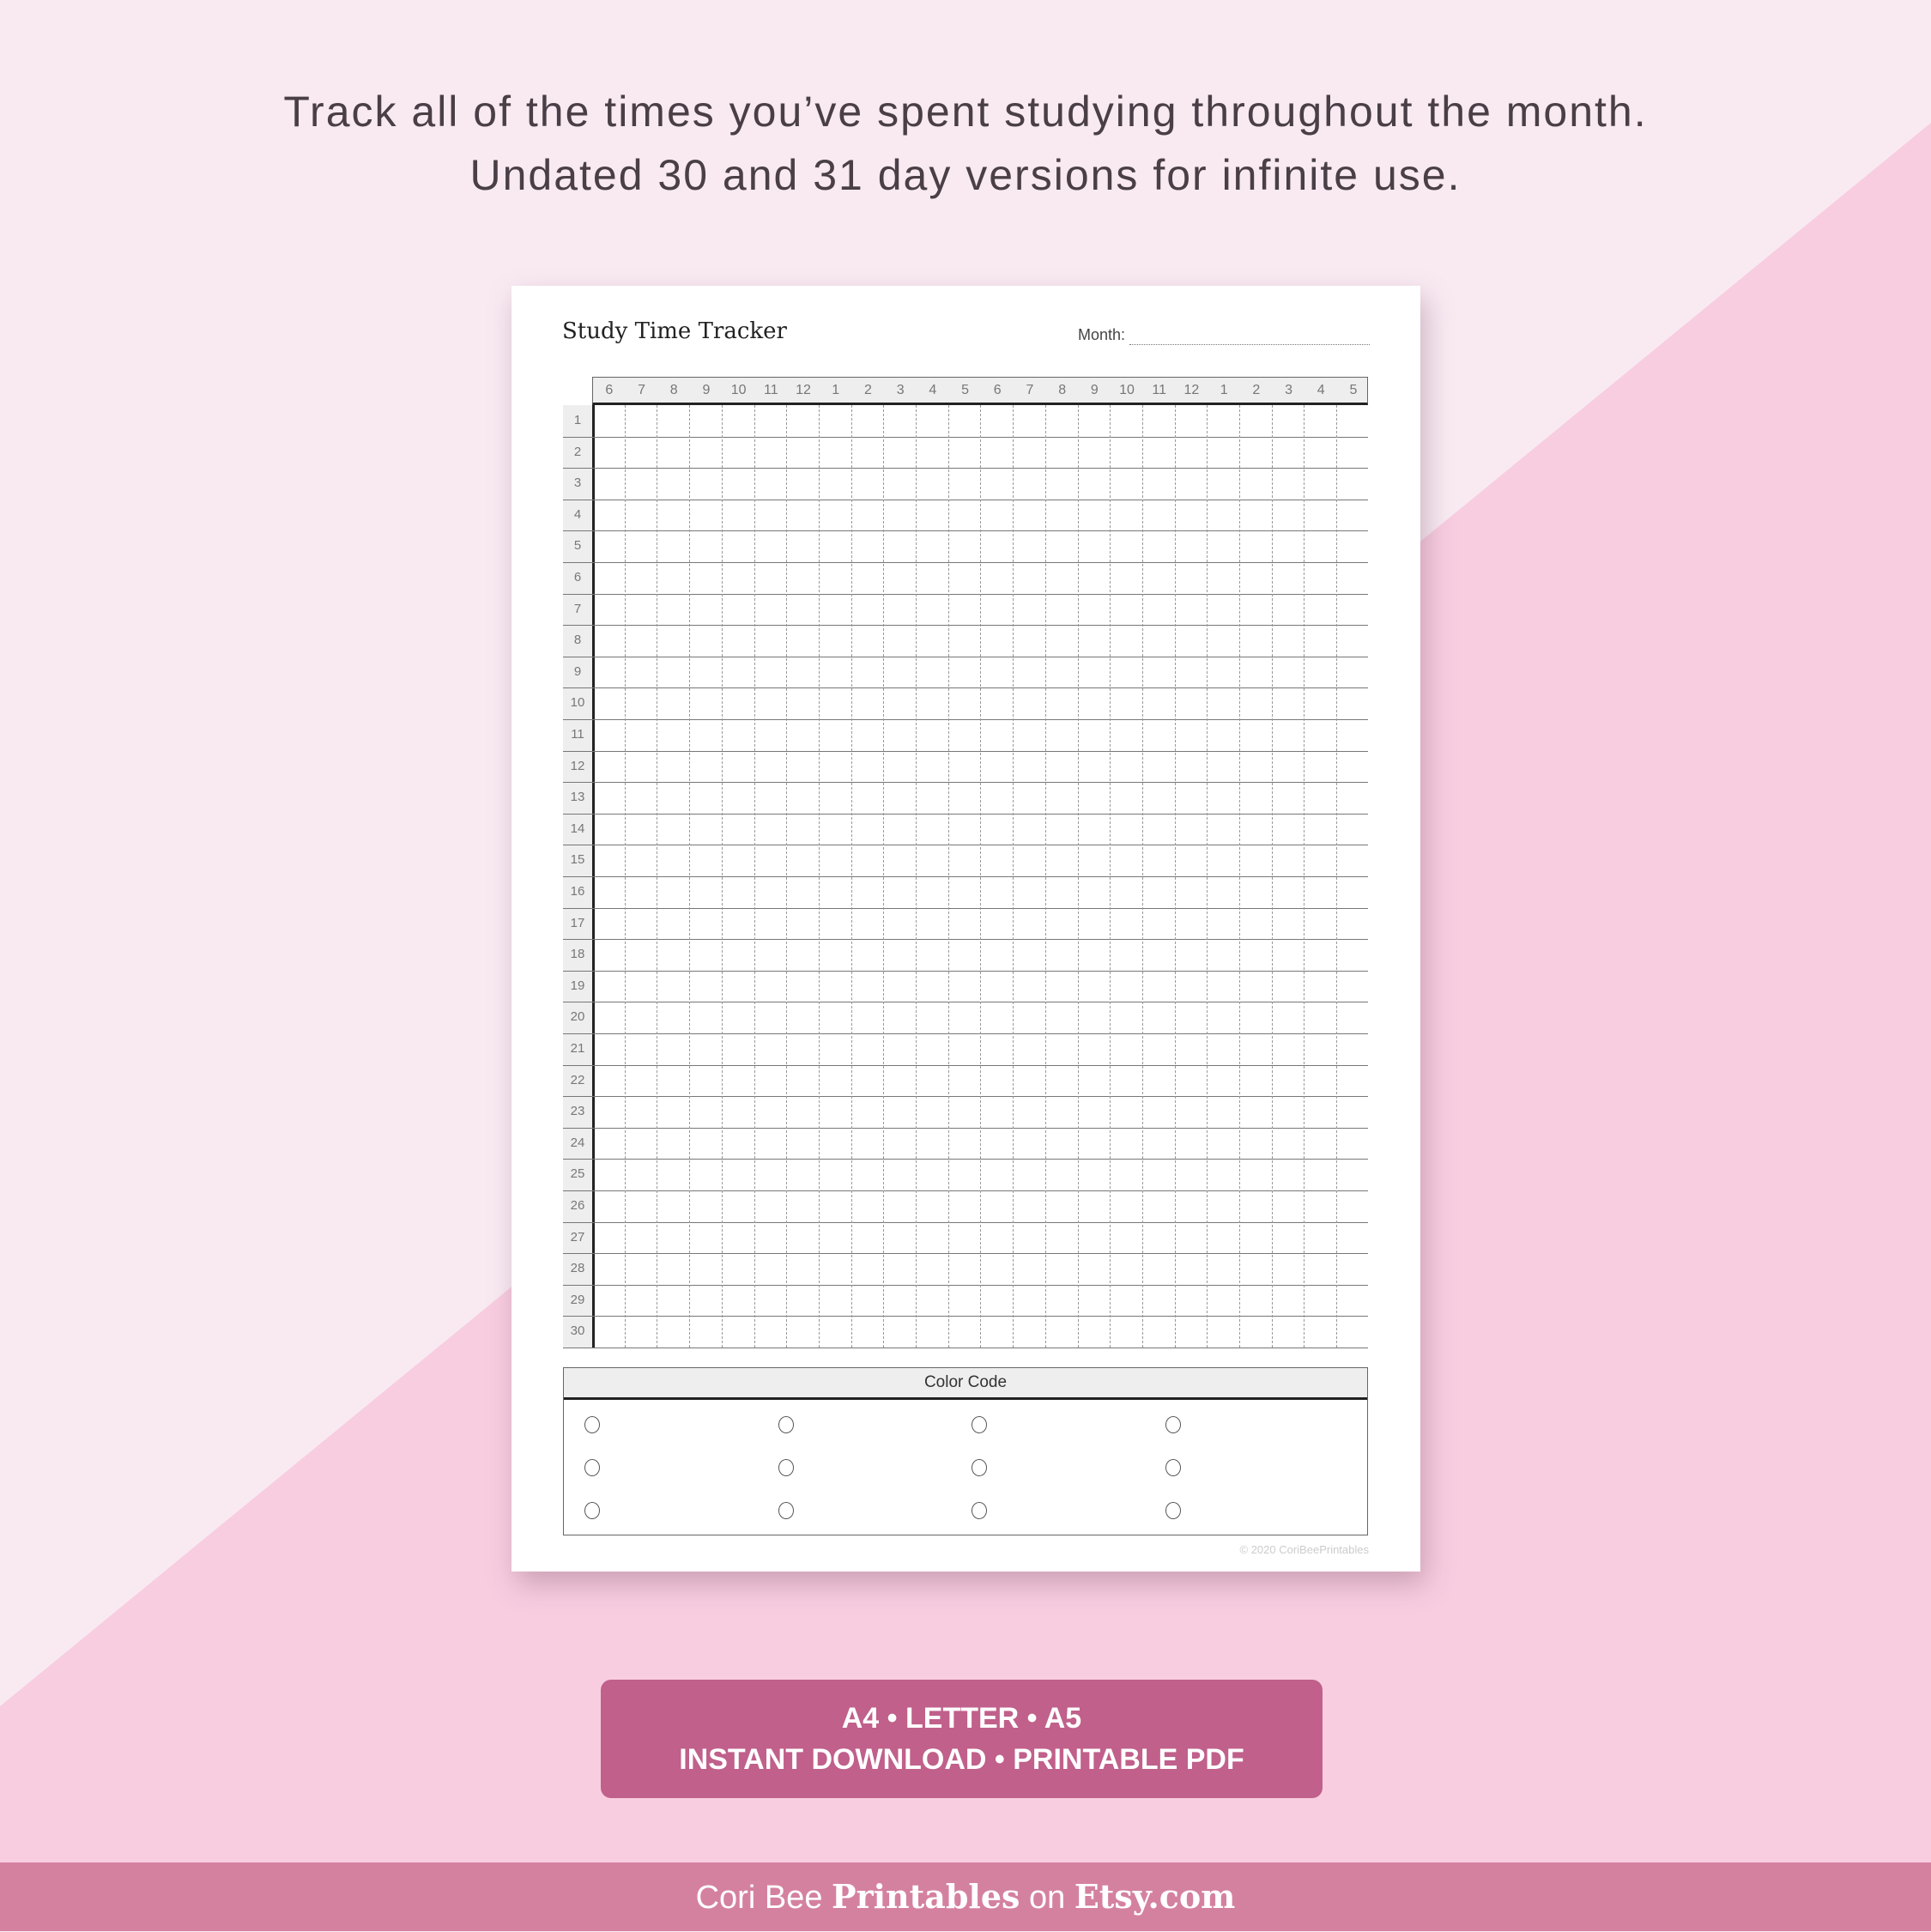 The image size is (1931, 1932). What do you see at coordinates (961, 1760) in the screenshot?
I see `badge-line-2: INSTANT DOWNLOAD • PRINTABLE PDF` at bounding box center [961, 1760].